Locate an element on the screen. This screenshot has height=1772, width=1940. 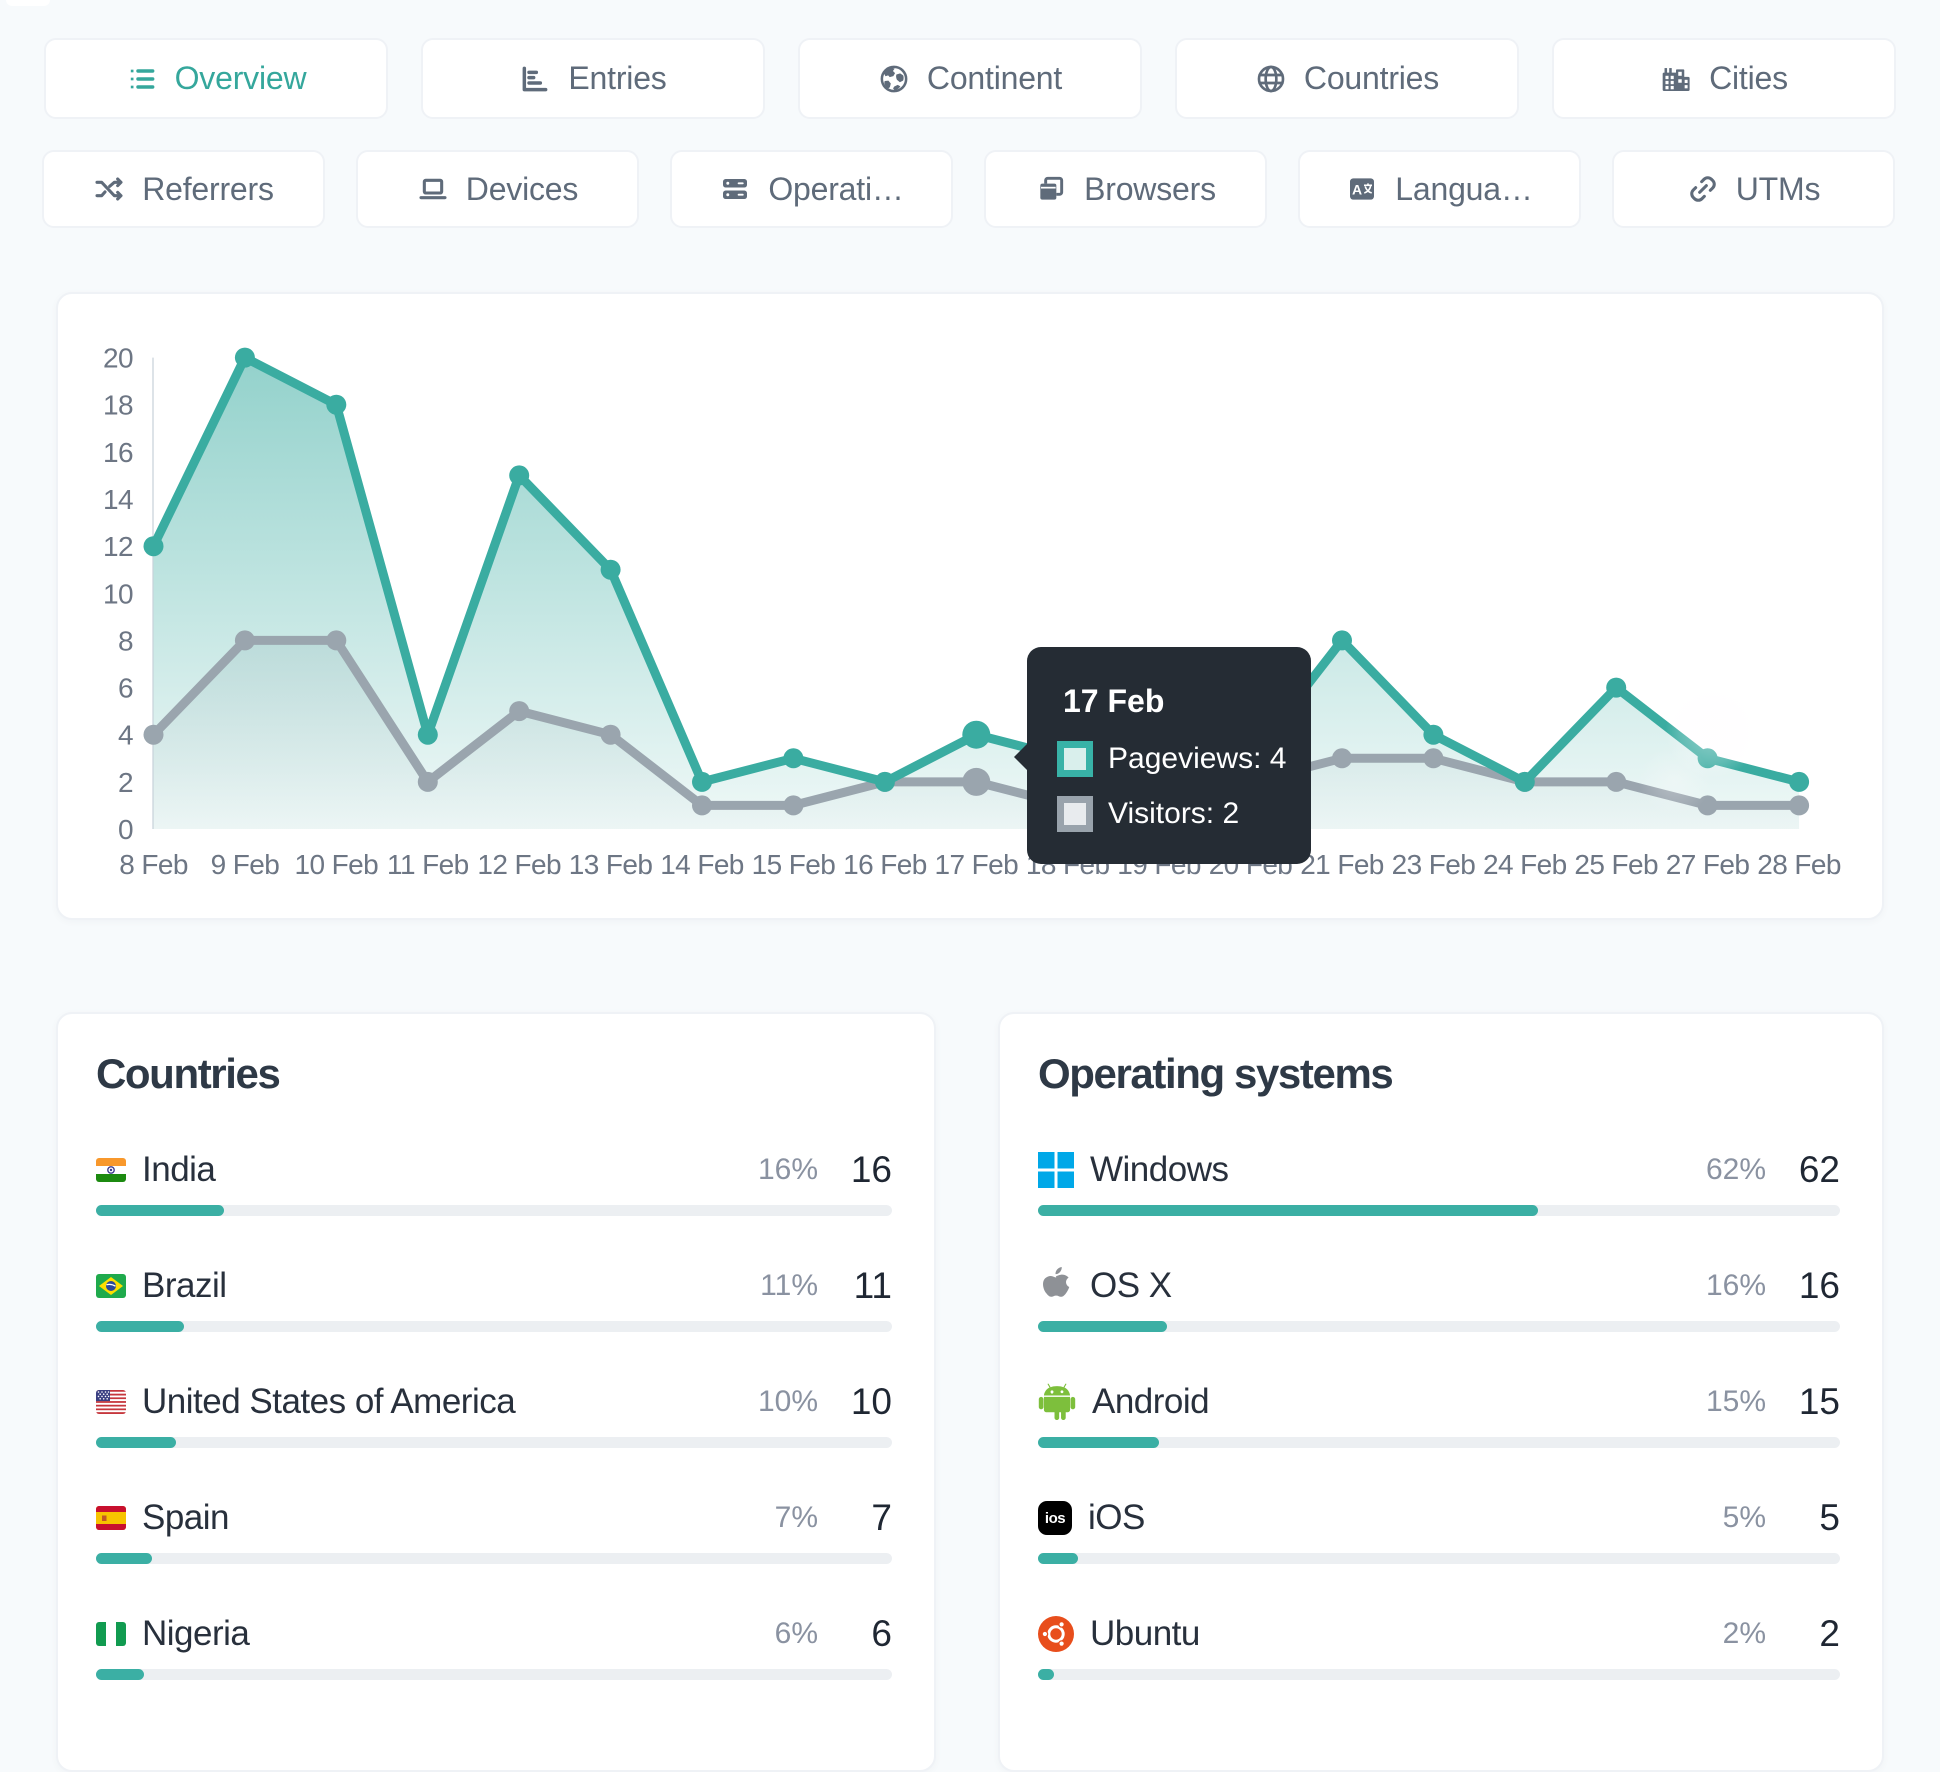
svg-text: 12 Feb is located at coordinates (519, 864).